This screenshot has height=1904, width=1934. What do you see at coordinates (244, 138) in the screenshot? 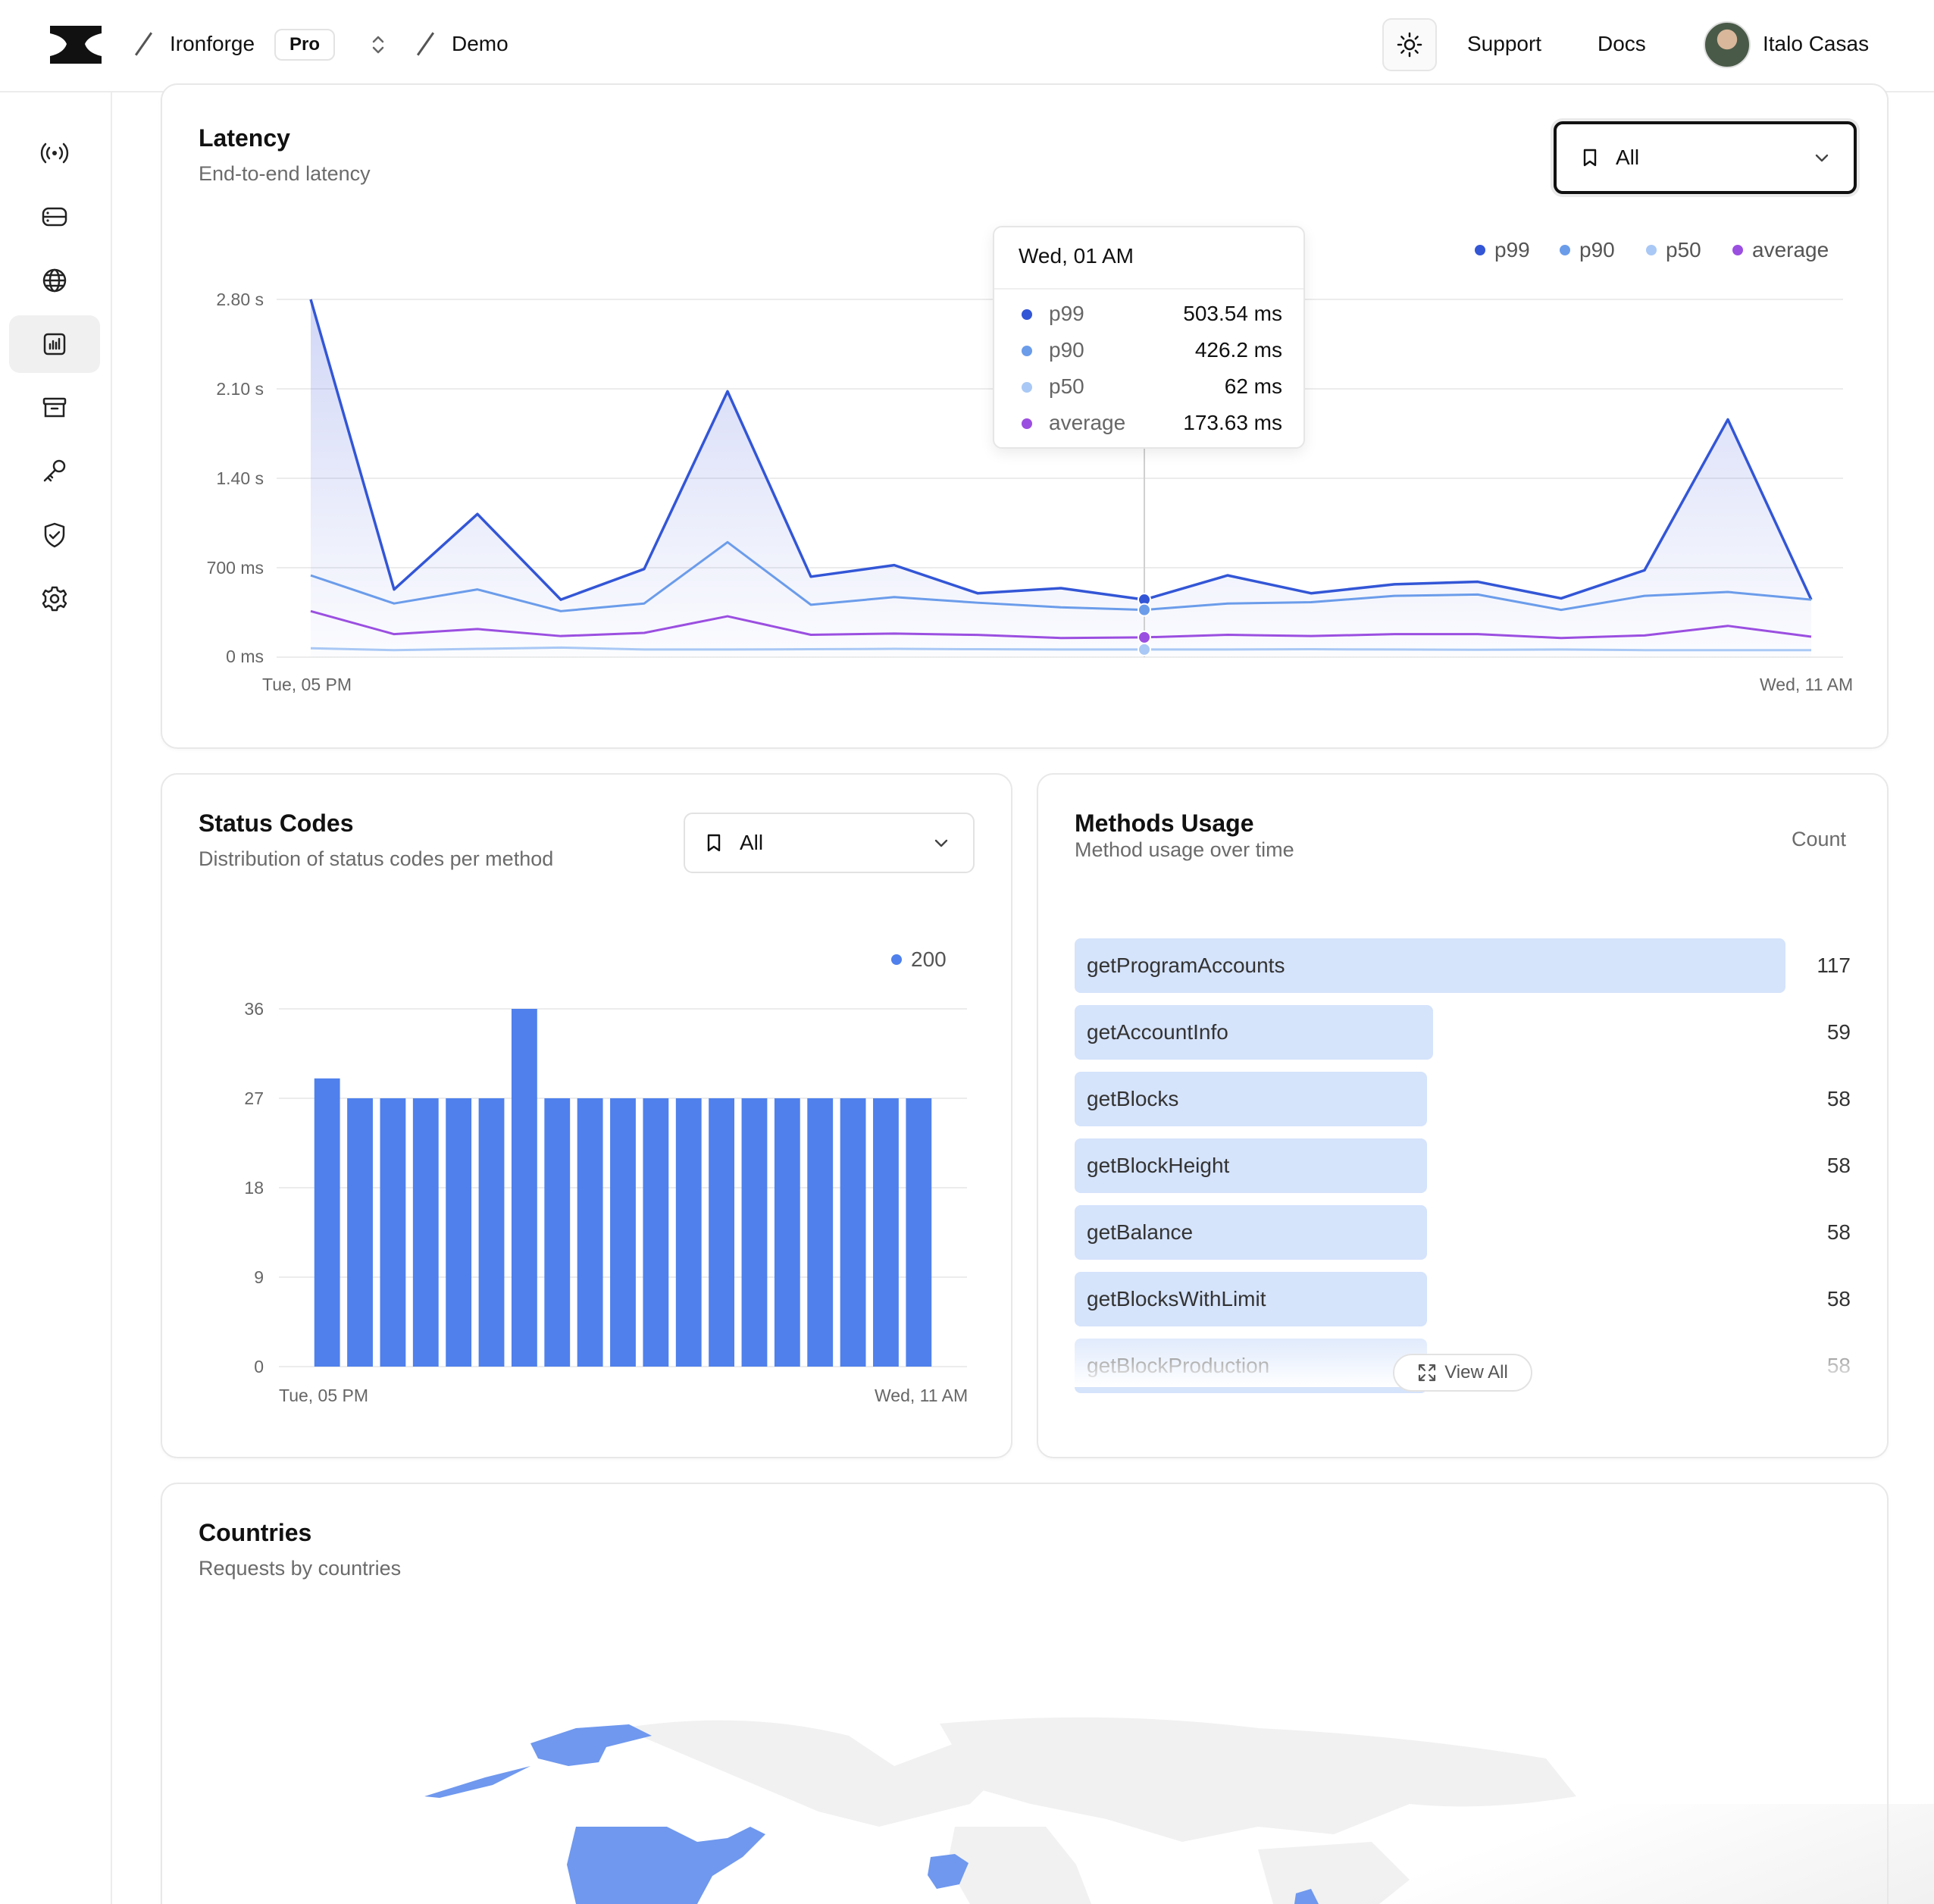
I see `latency-title: Latency` at bounding box center [244, 138].